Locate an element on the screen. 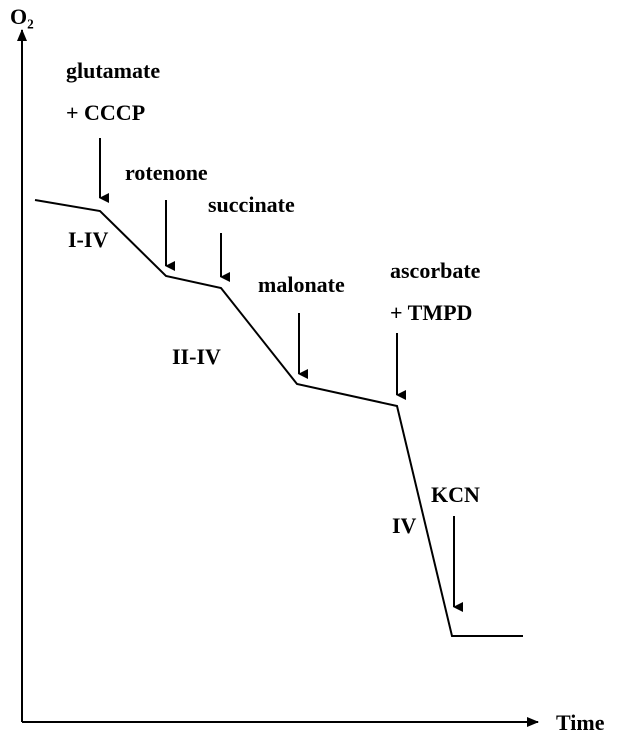 The height and width of the screenshot is (733, 631). annotation: malonate is located at coordinates (301, 284).